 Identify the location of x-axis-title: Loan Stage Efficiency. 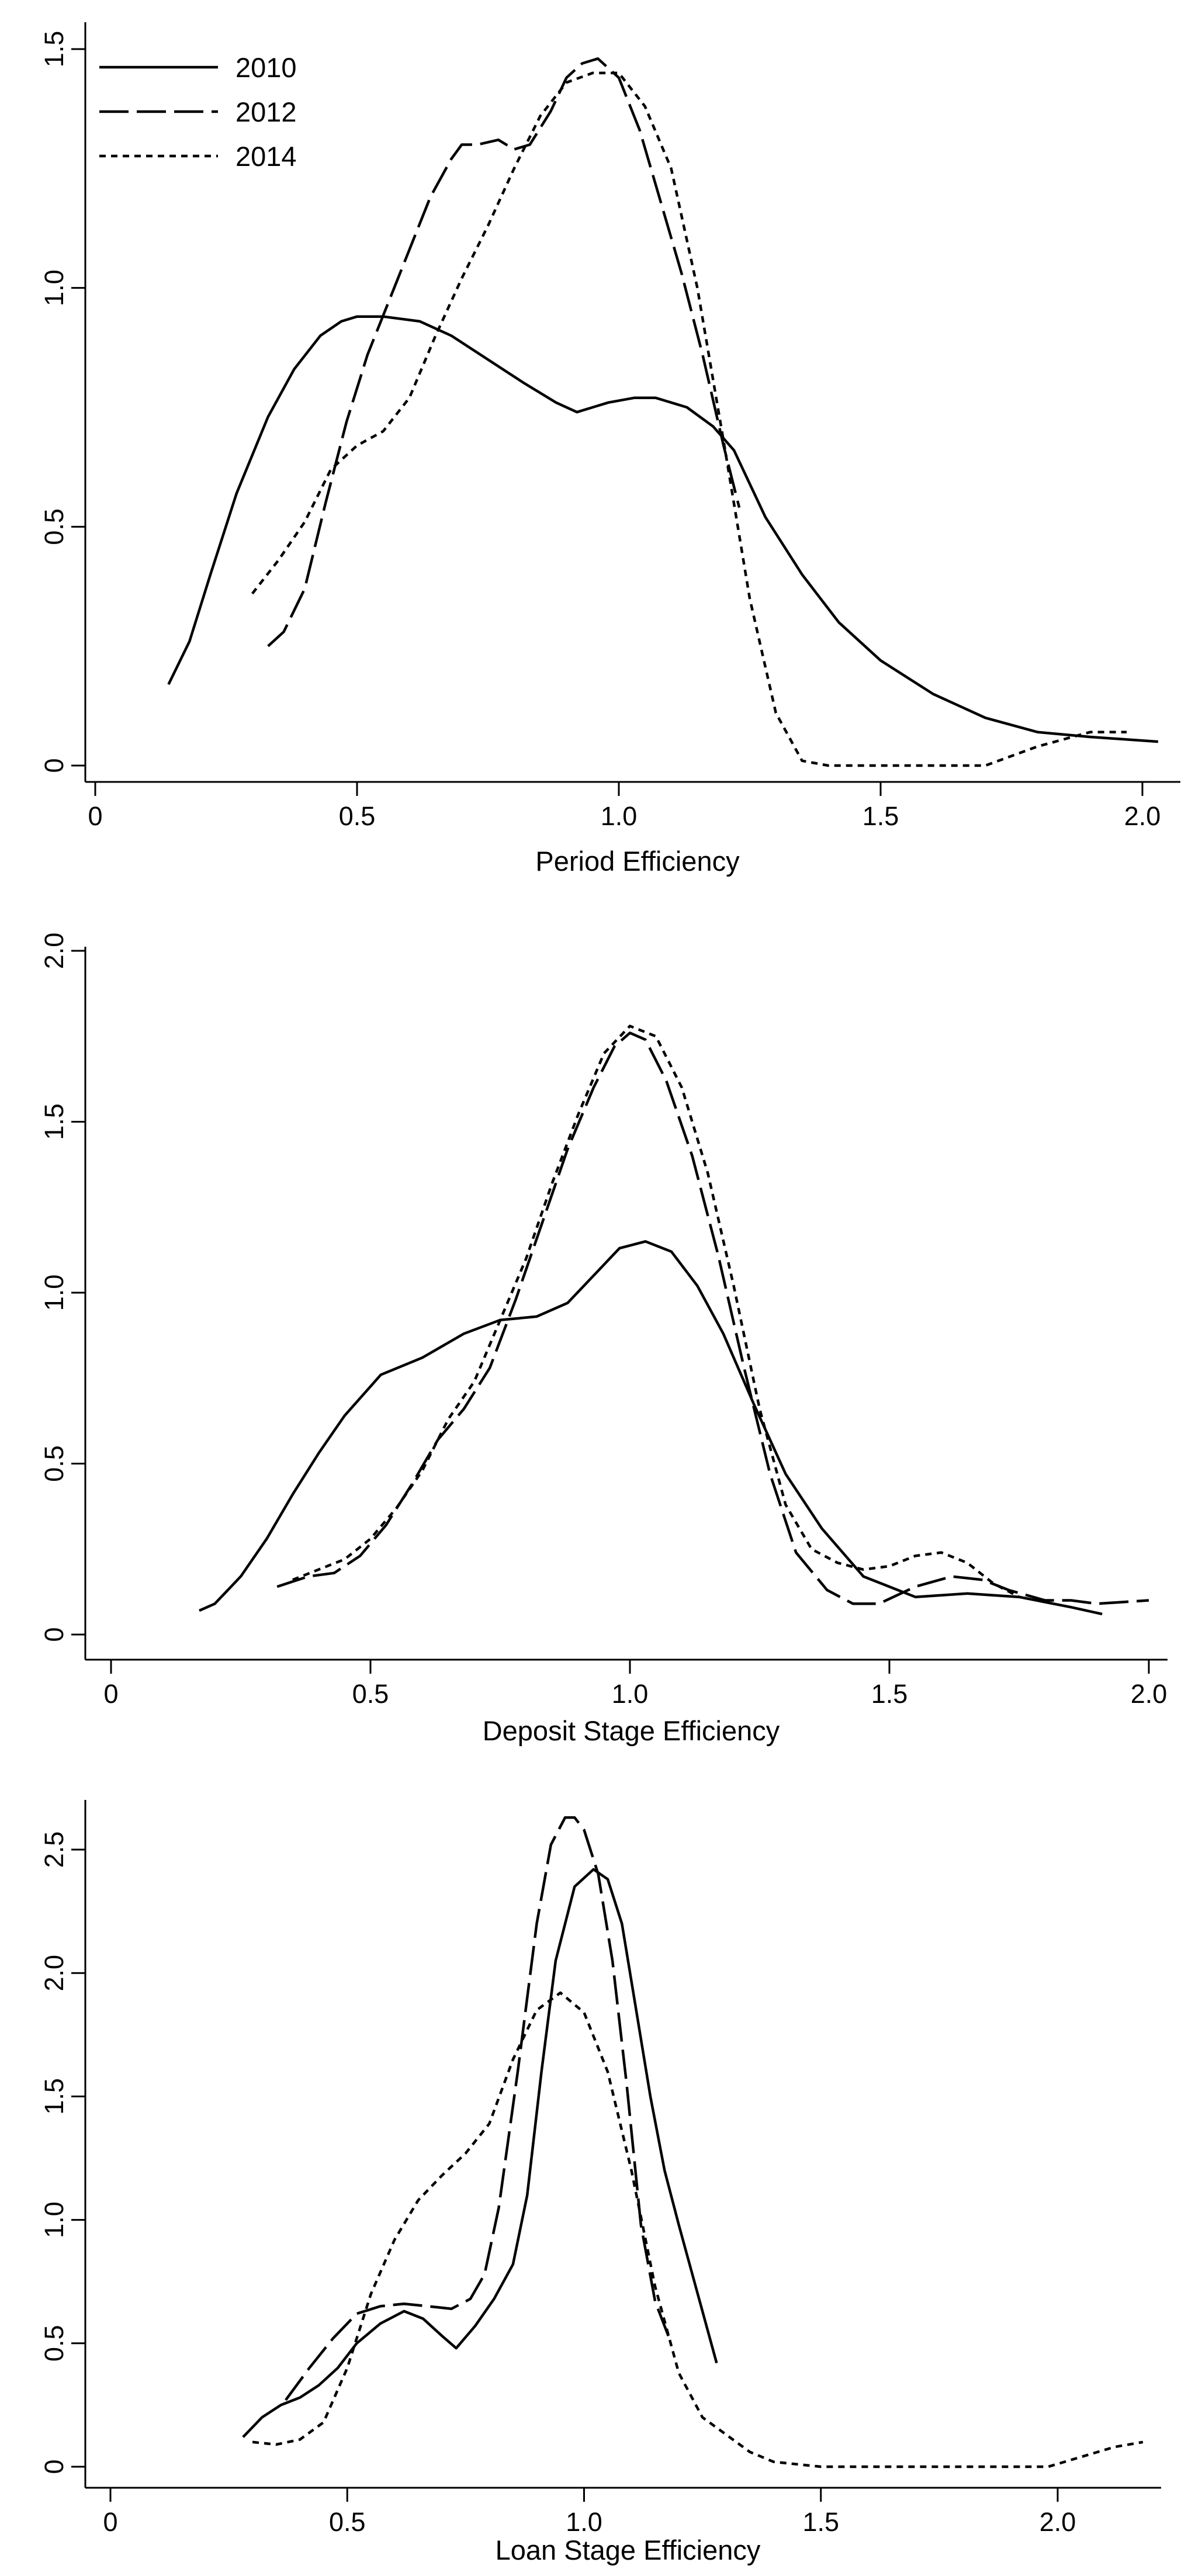
(628, 2550).